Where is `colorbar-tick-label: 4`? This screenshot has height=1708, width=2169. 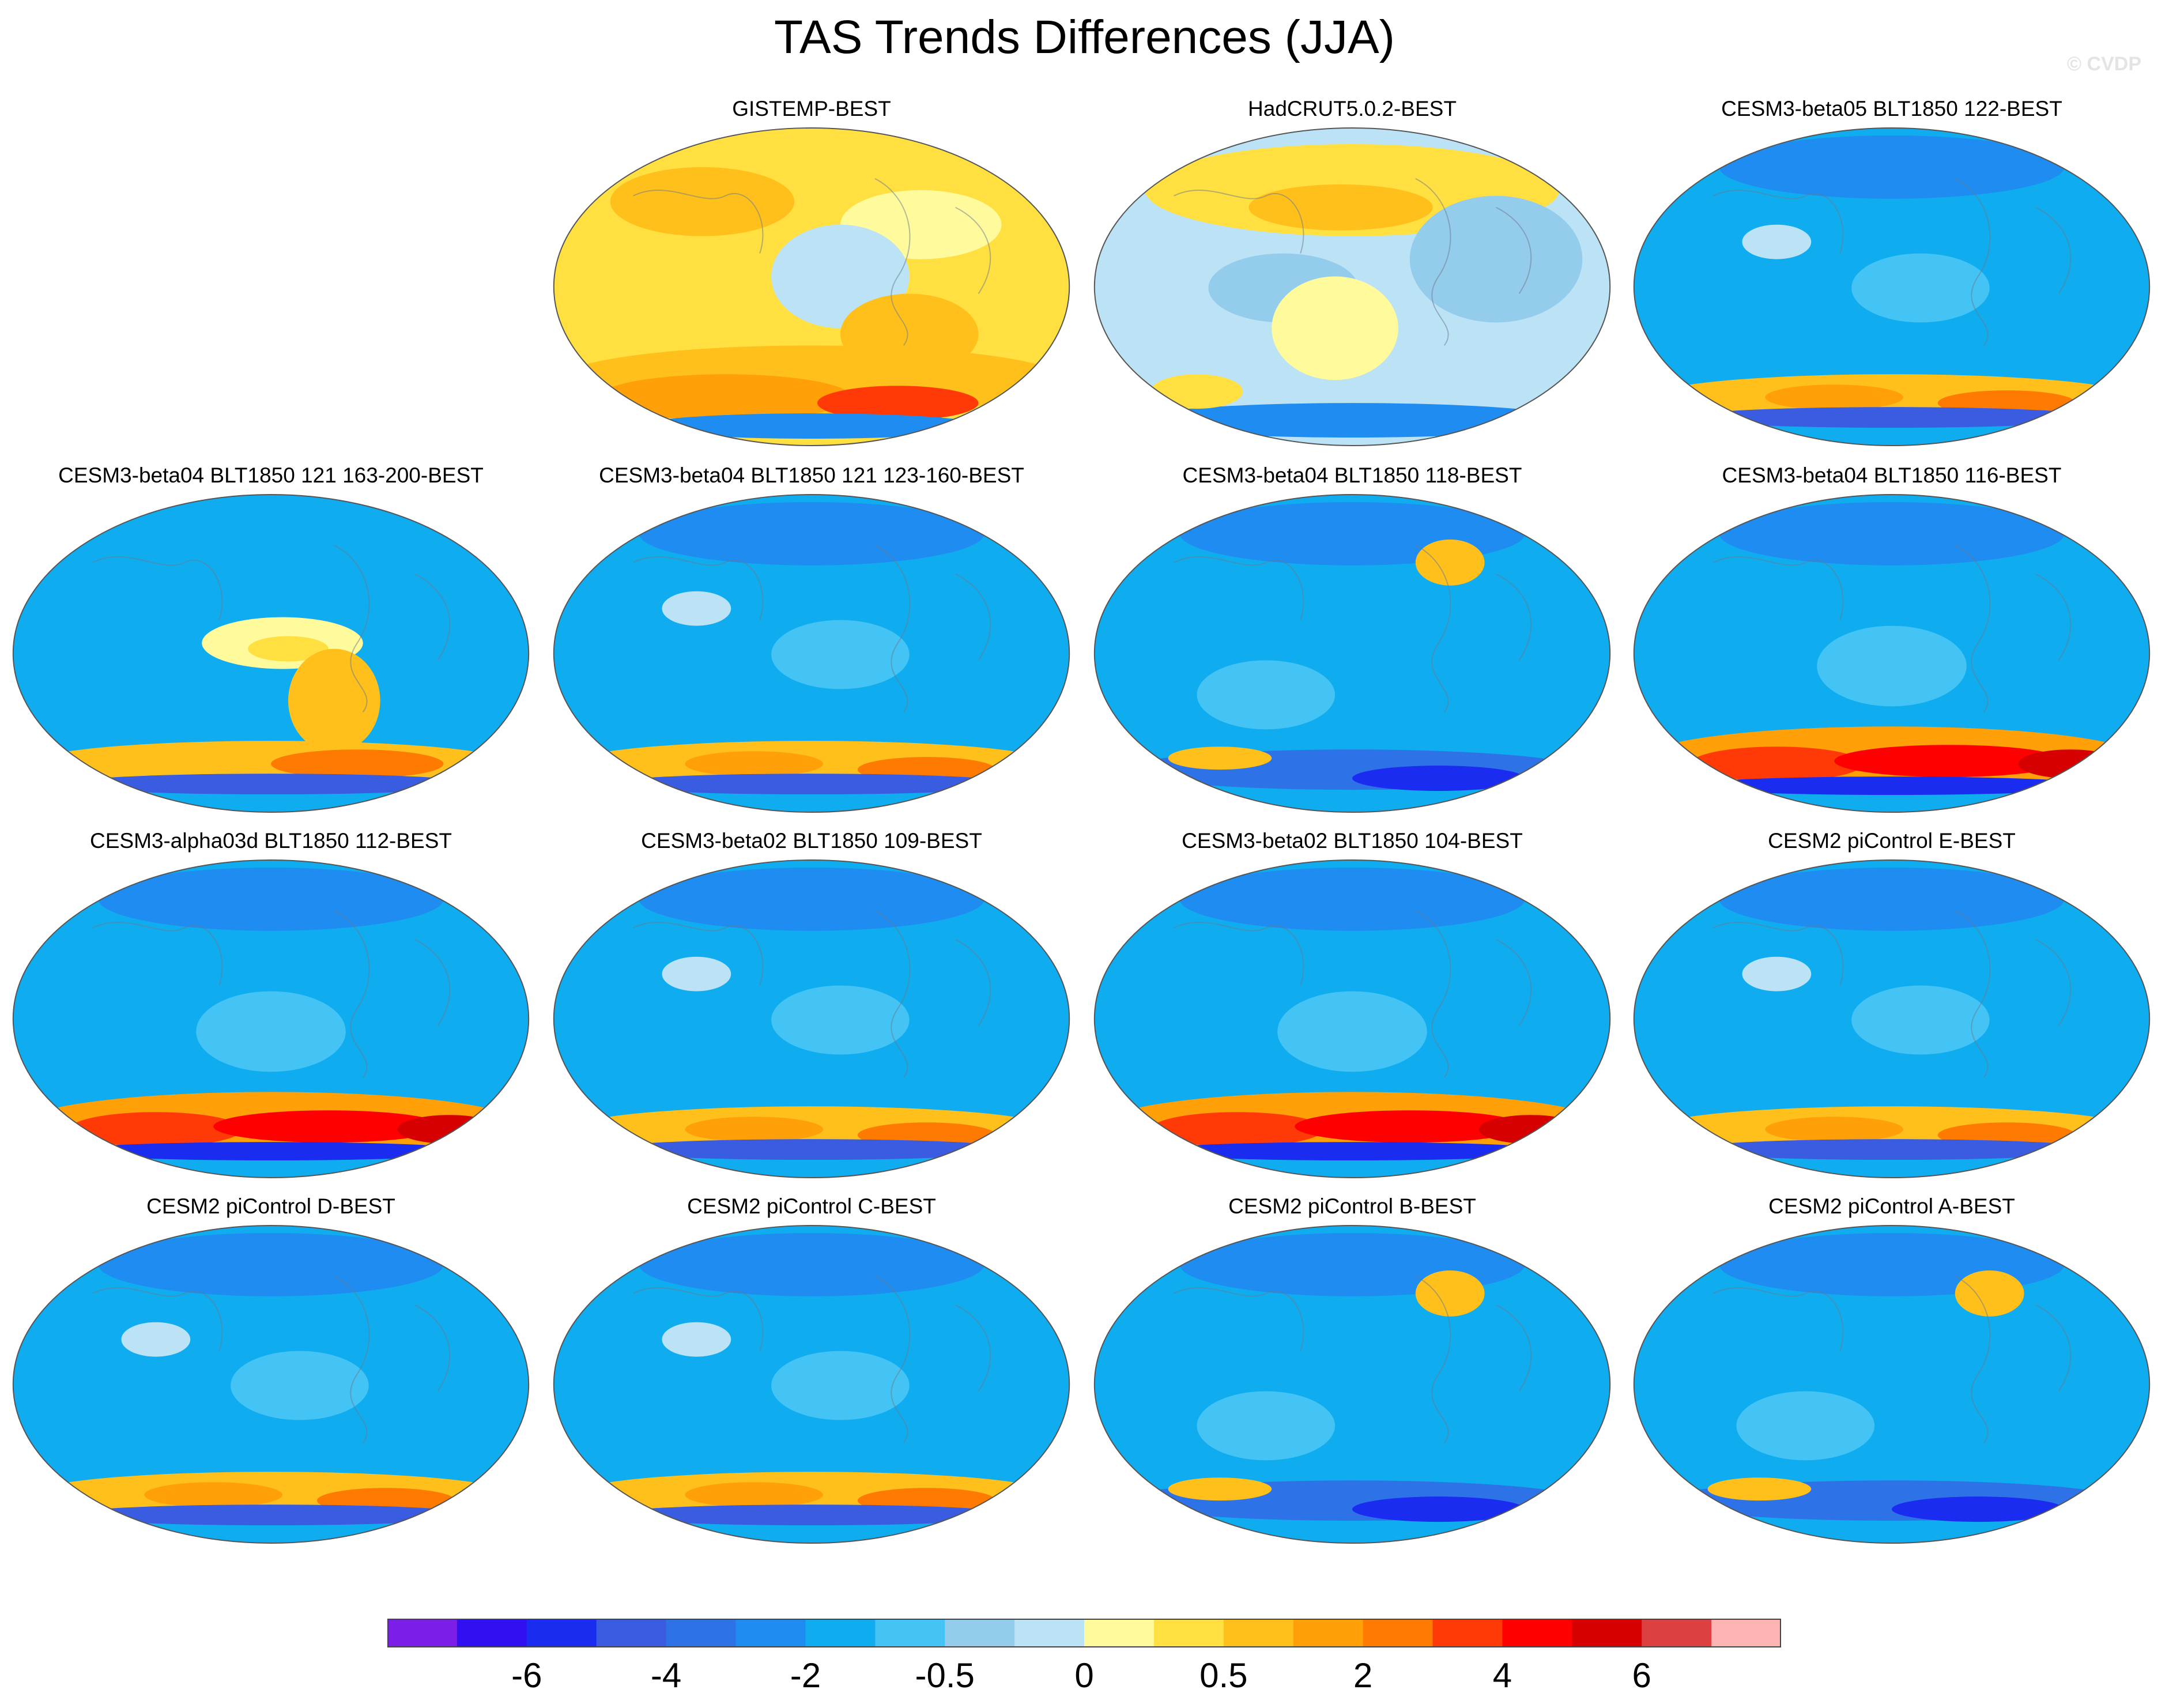
colorbar-tick-label: 4 is located at coordinates (1502, 1675).